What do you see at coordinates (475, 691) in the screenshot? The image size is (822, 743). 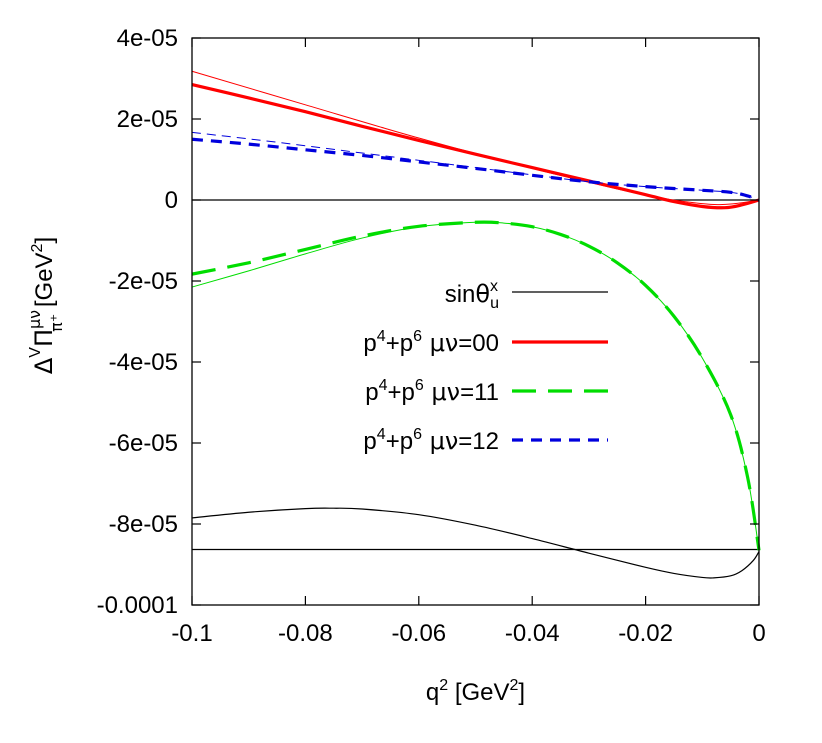 I see `x-axis-label: q2 [GeV2]` at bounding box center [475, 691].